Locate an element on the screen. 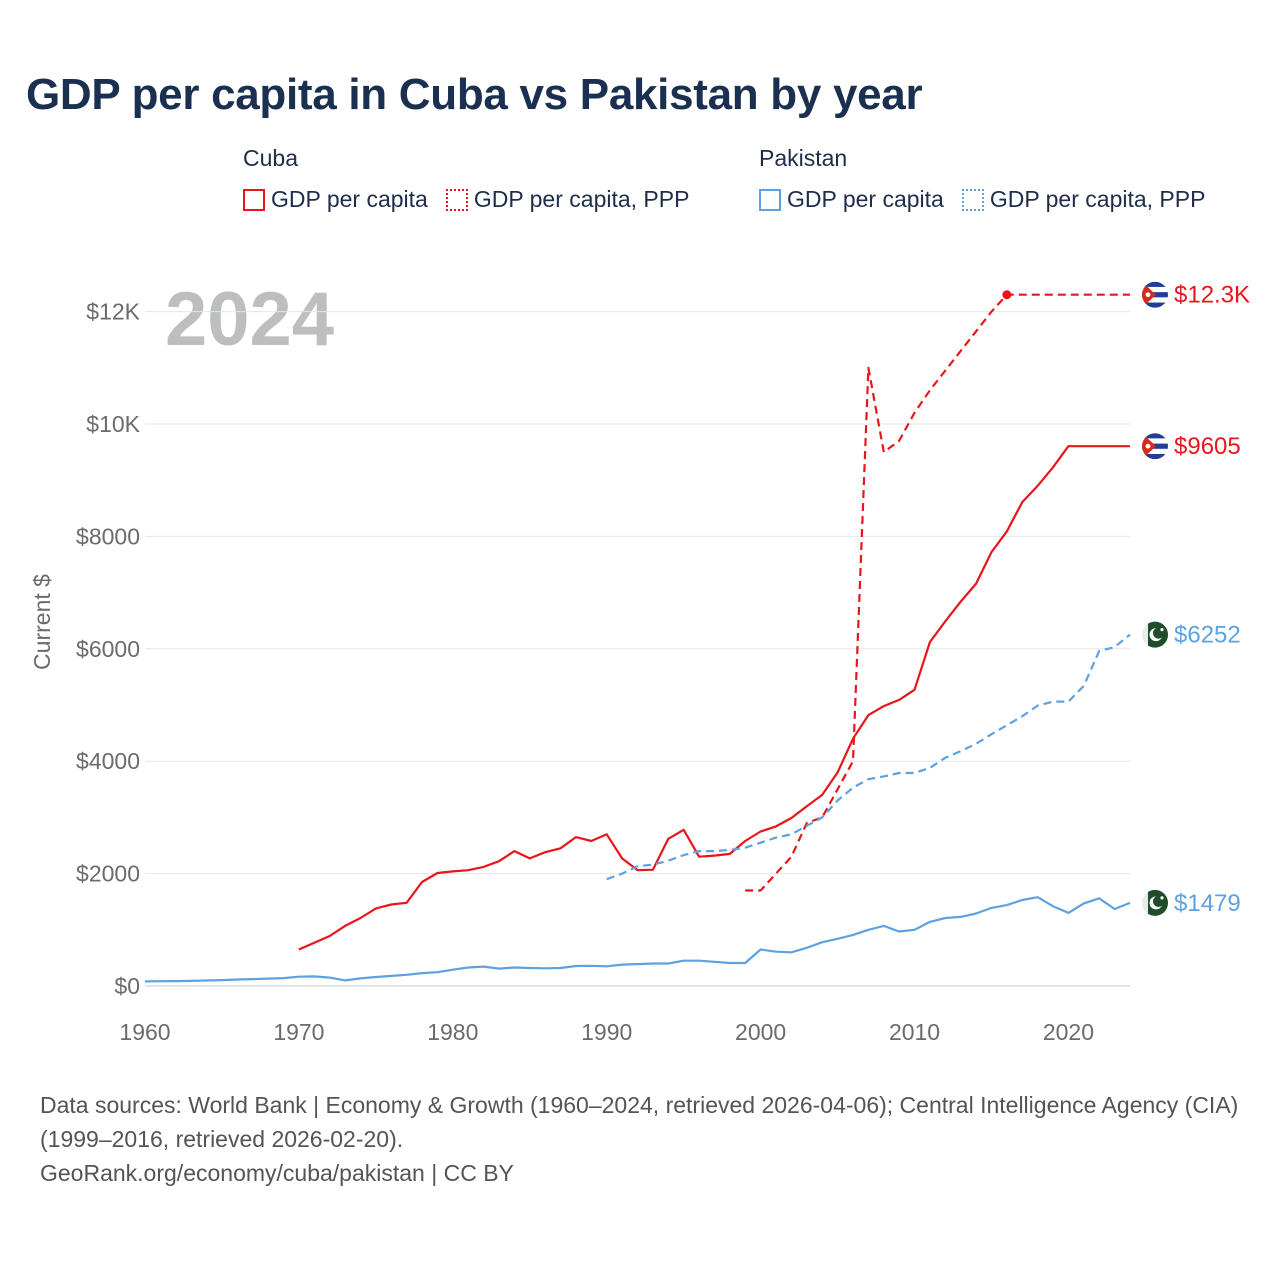 This screenshot has height=1280, width=1280. series-line-pakistan-gdp-per-capita is located at coordinates (637, 939).